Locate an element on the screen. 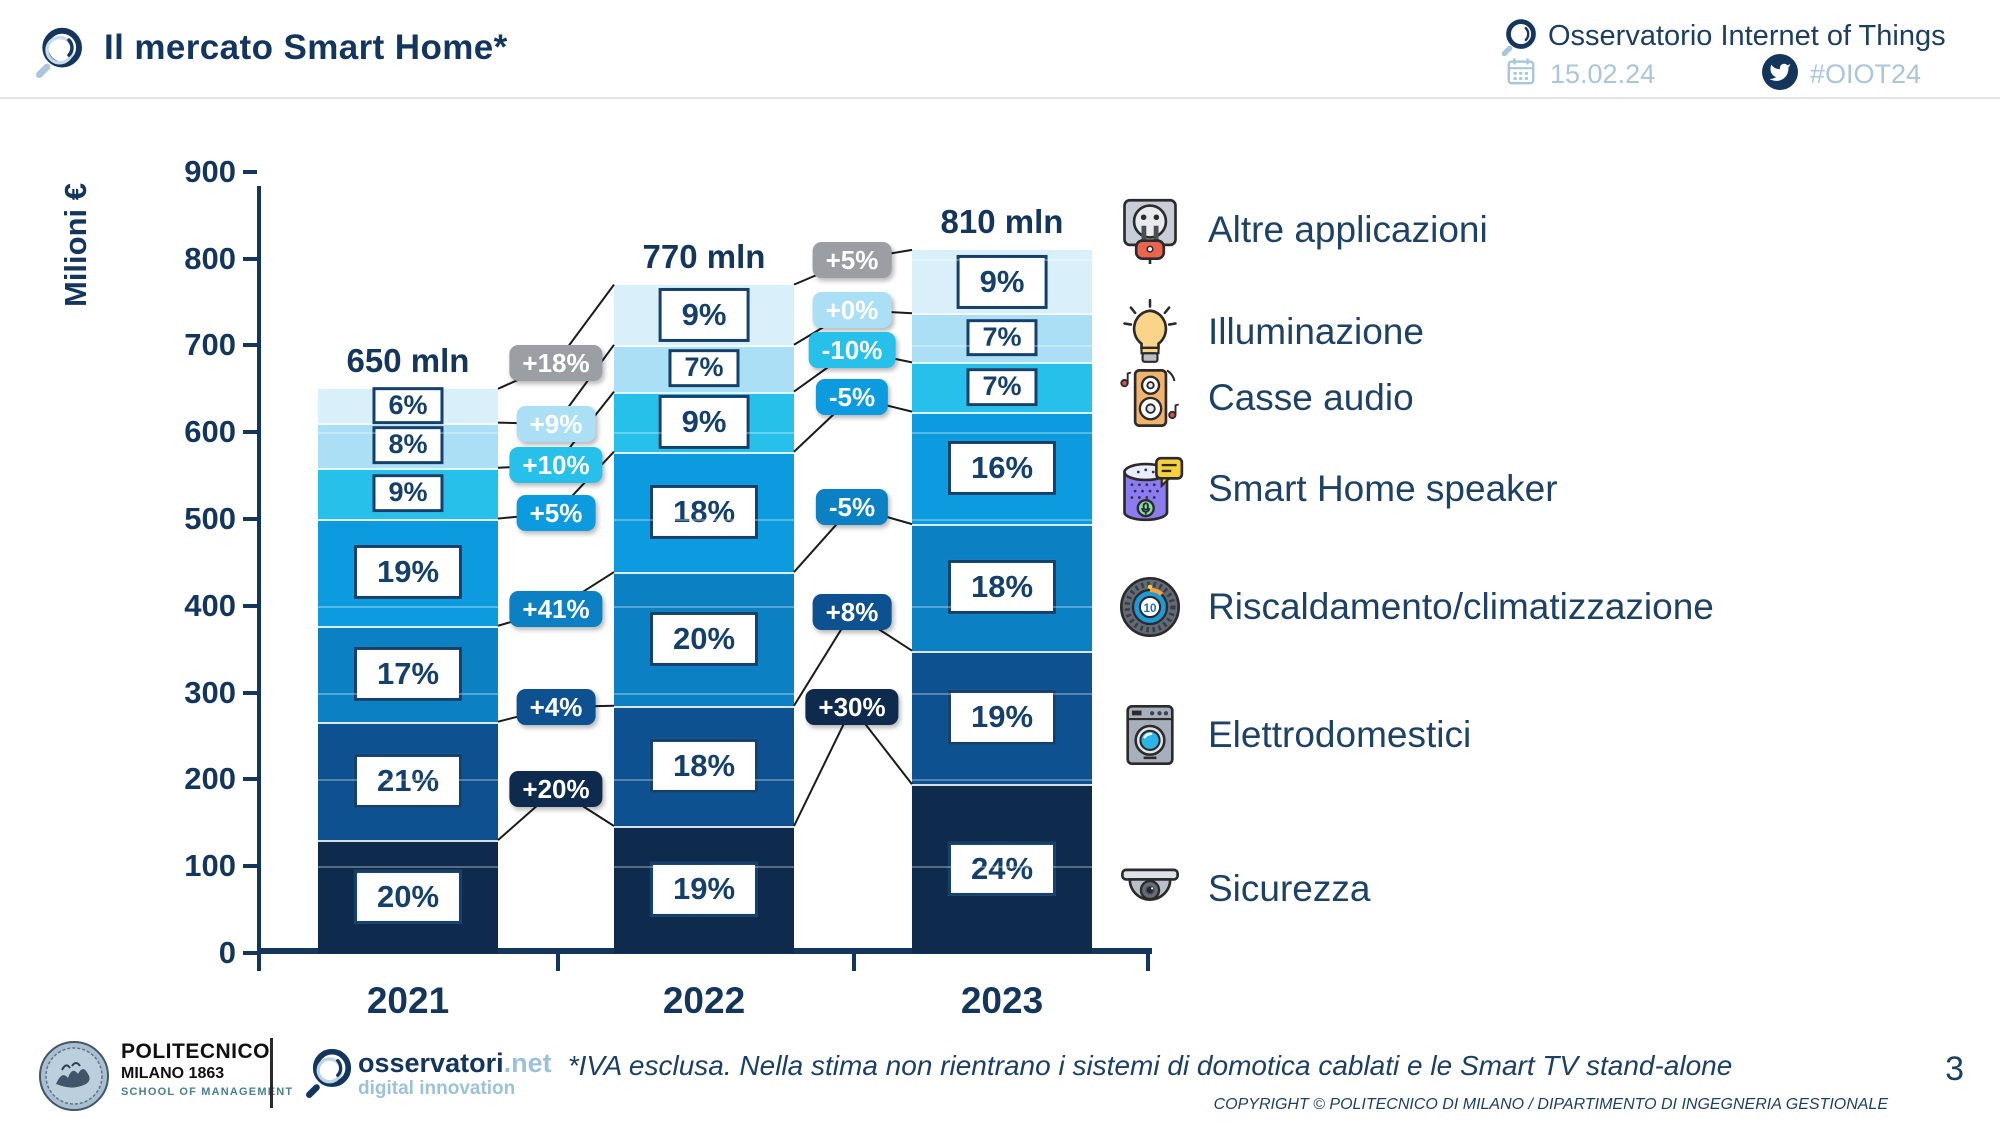  bar-segment-2022-riscaldamento-climatizzazione: 20% is located at coordinates (704, 639).